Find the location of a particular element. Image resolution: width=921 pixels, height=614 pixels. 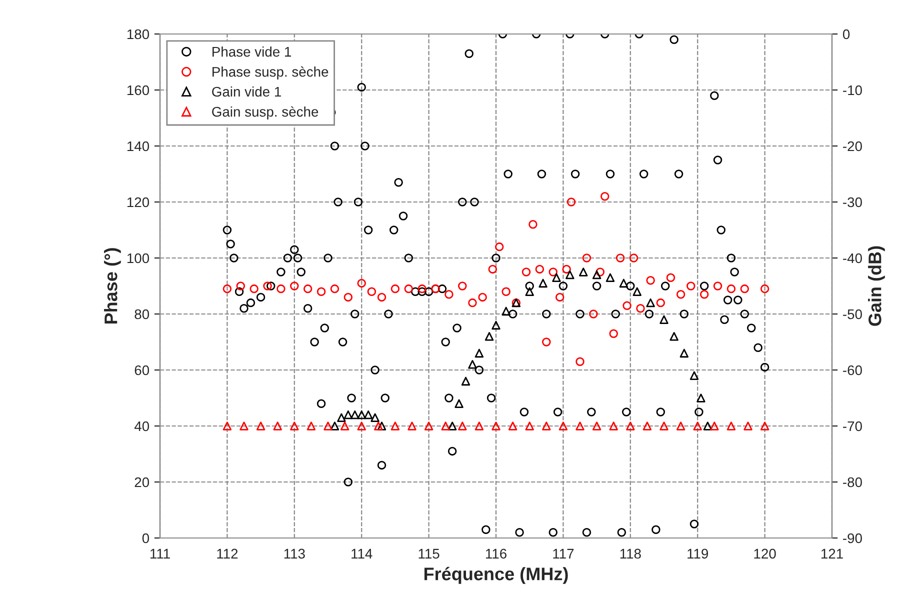

y-tick-label: 80 is located at coordinates (142, 314).